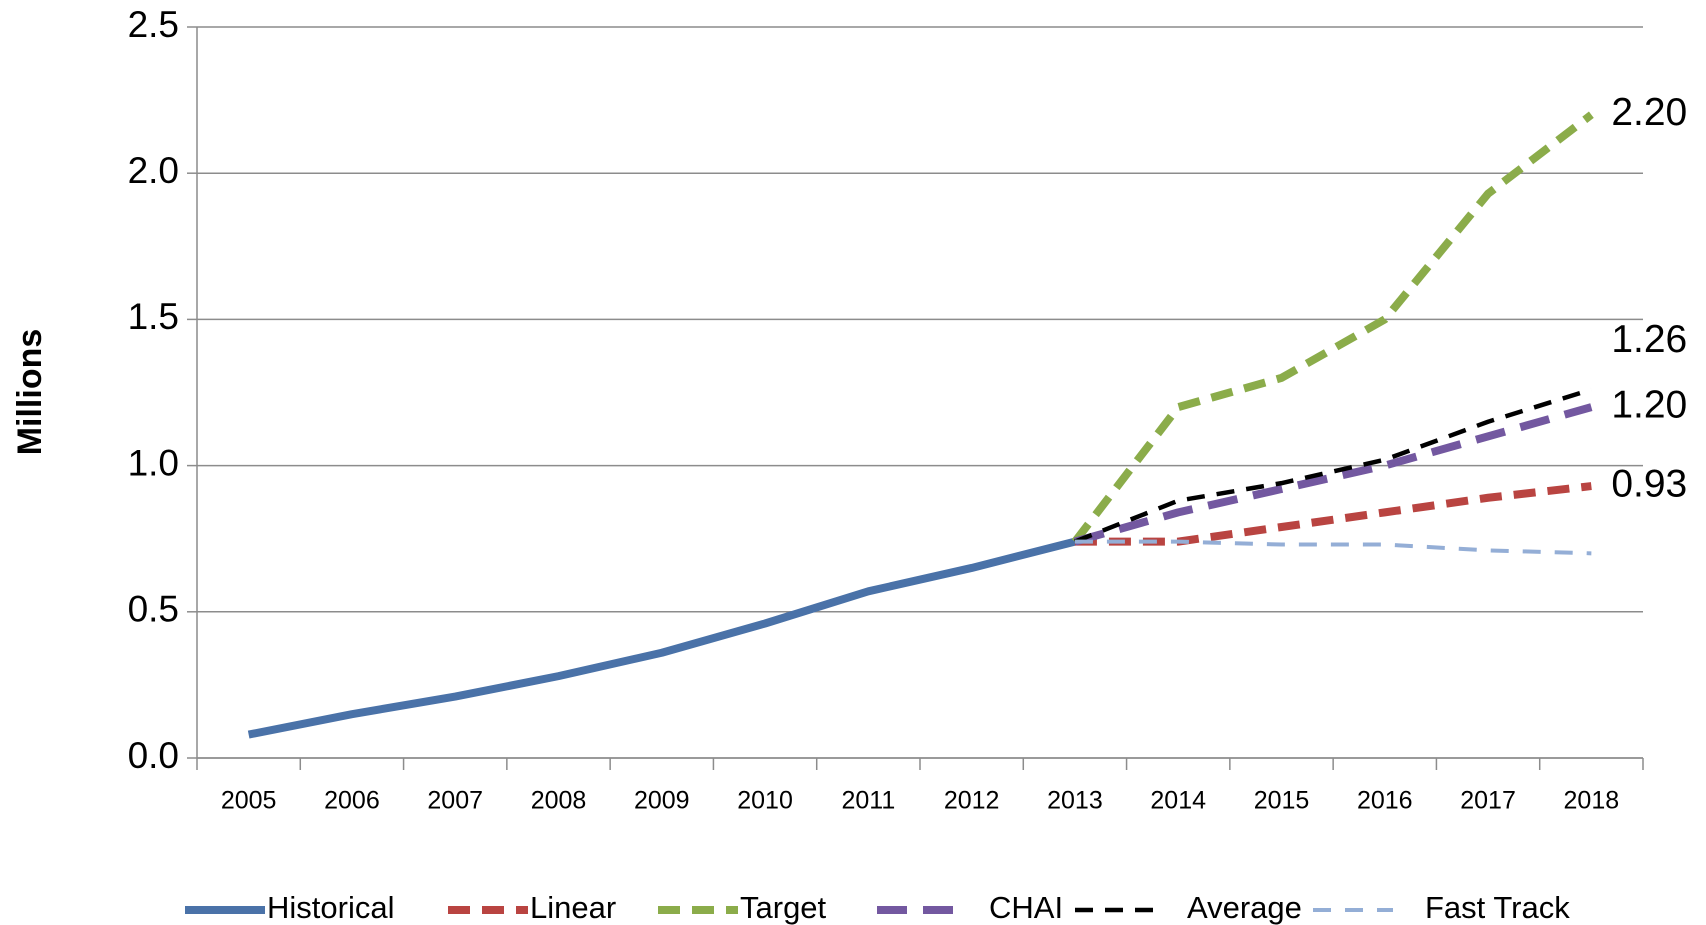 The height and width of the screenshot is (925, 1706). I want to click on x-tick-label: 2018, so click(1592, 801).